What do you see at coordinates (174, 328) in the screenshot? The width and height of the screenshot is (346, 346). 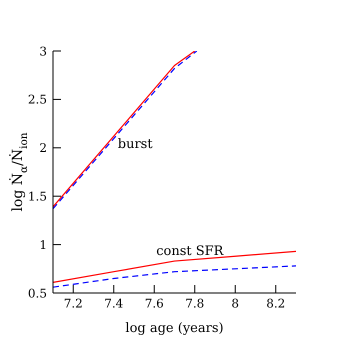 I see `x-axis-title: log age (years)` at bounding box center [174, 328].